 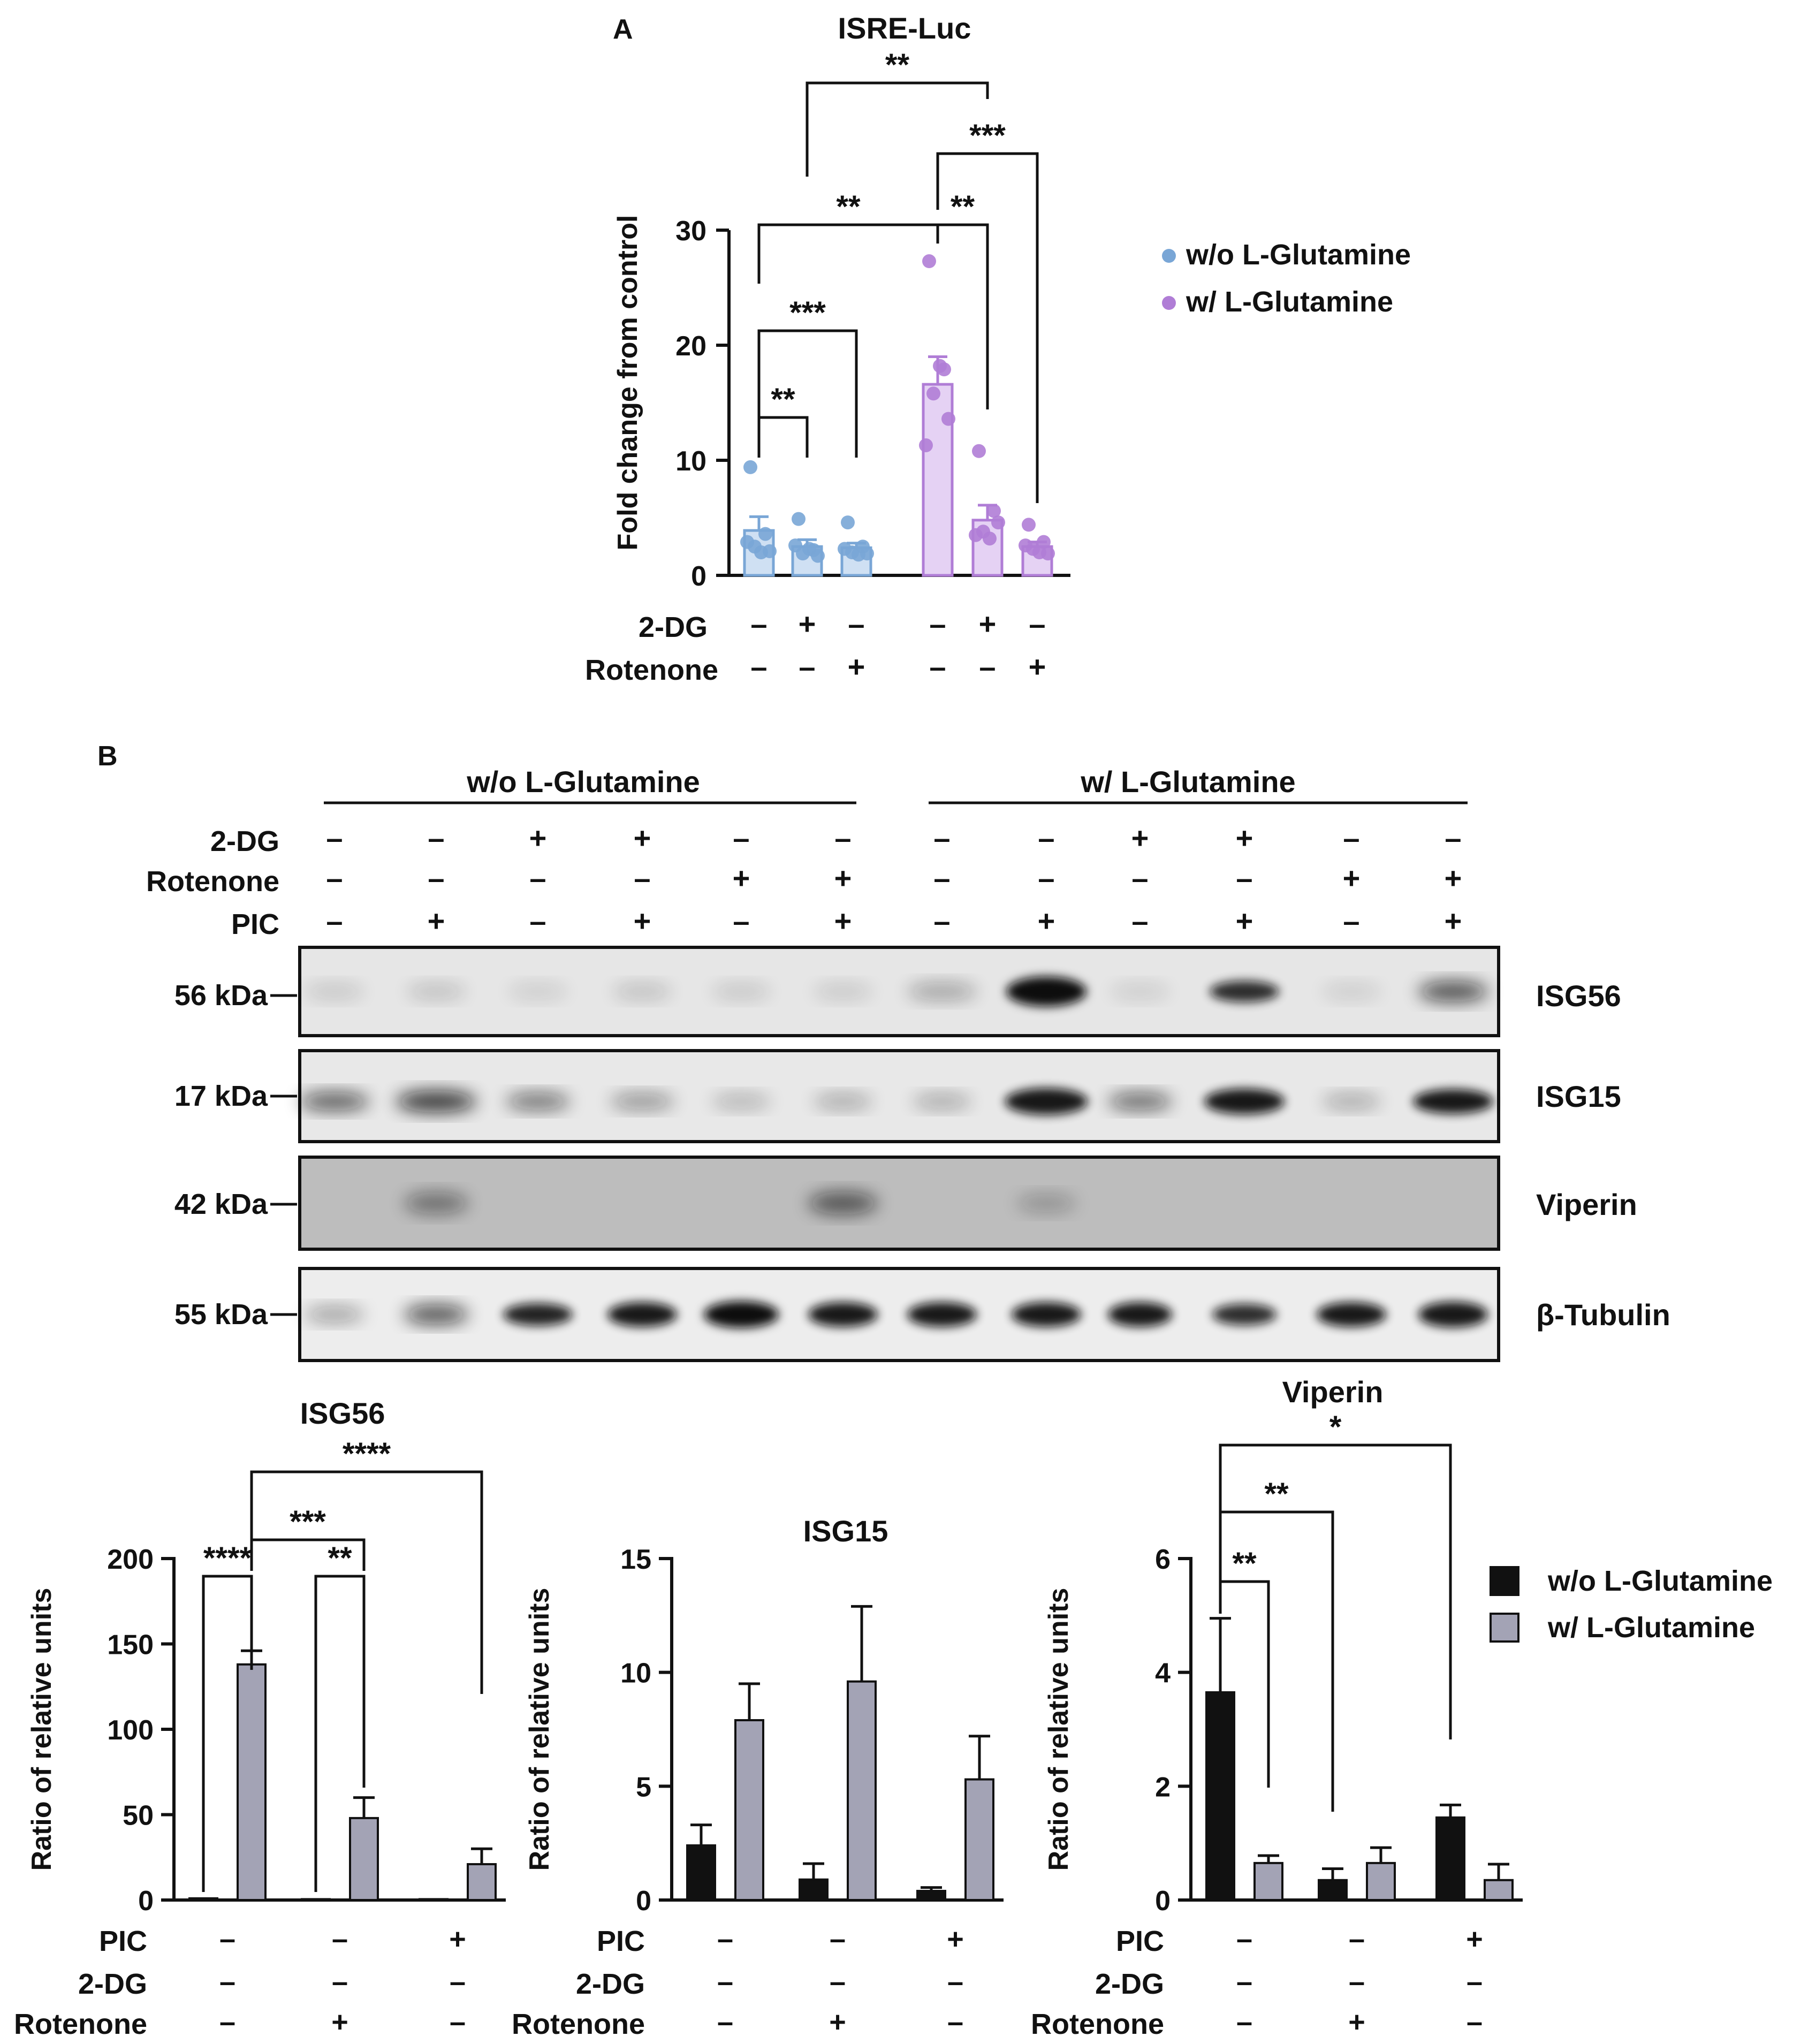 I want to click on y-tick-label: 20, so click(x=691, y=346).